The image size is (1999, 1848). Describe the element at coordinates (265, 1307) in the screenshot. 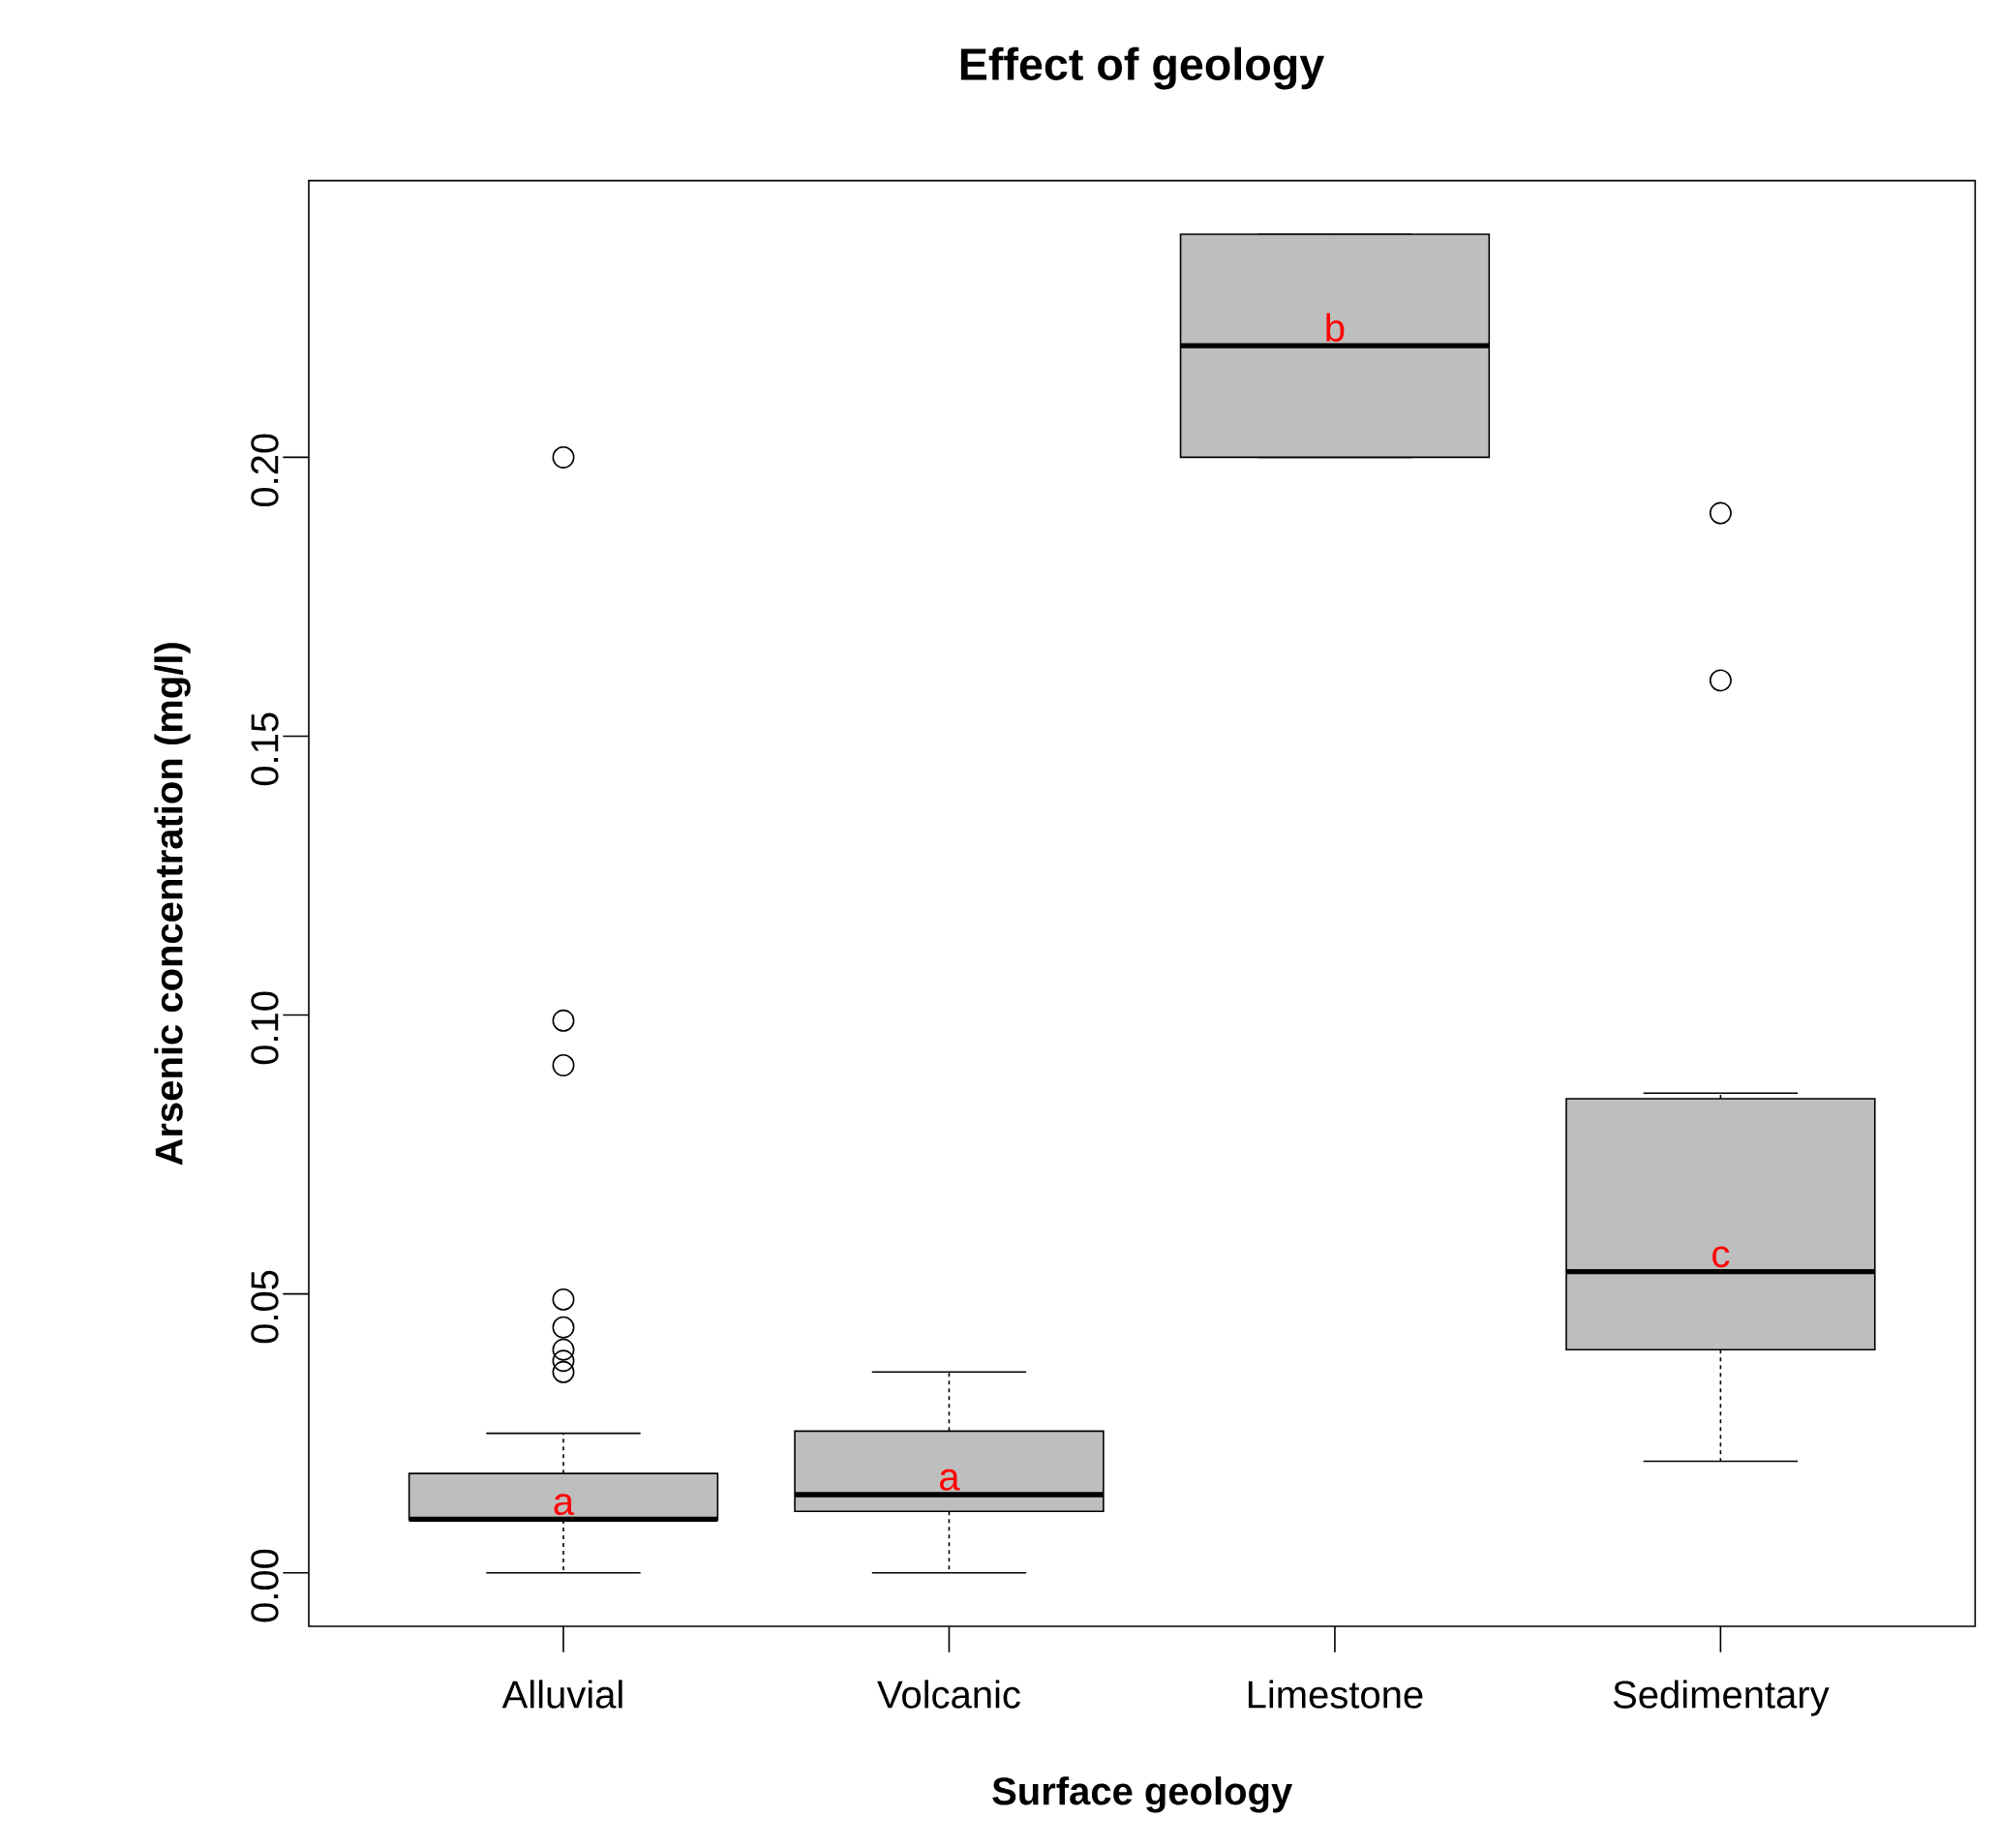

I see `y-tick-label: 0.05` at that location.